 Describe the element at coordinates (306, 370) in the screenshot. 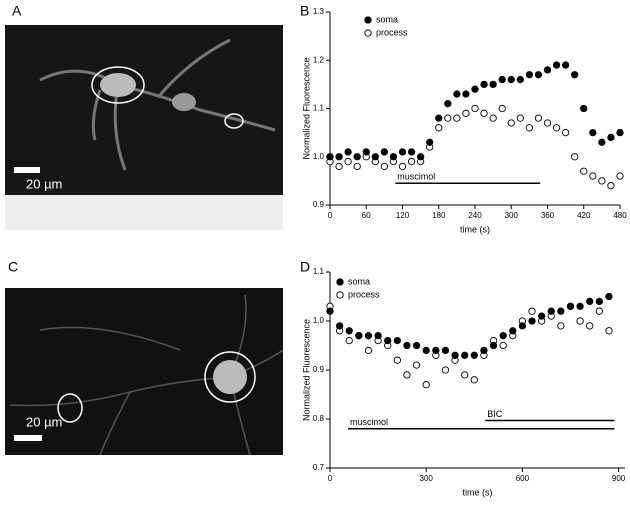

I see `y-axis-label: Normalized Fluorescence` at that location.